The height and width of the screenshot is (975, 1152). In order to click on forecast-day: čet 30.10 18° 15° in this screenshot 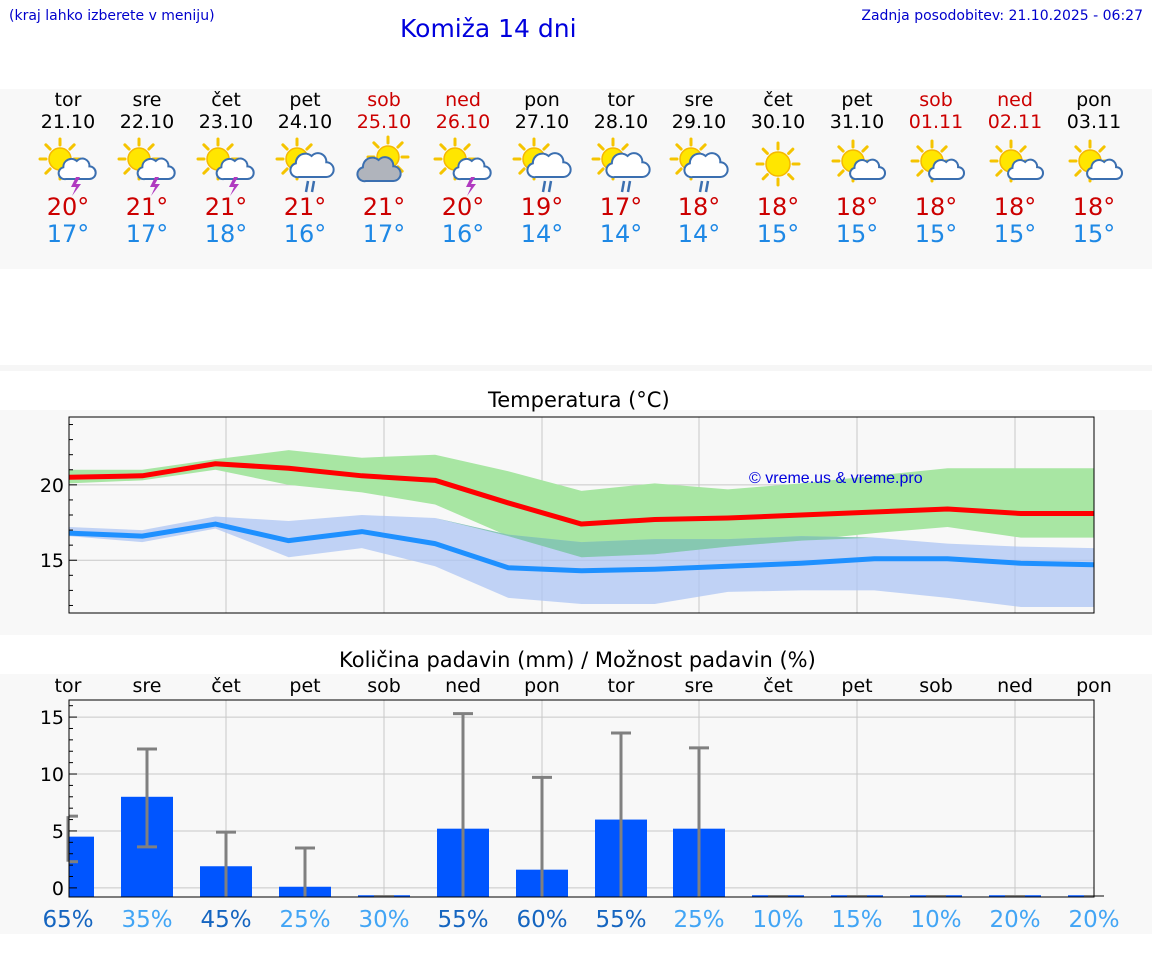, I will do `click(778, 168)`.